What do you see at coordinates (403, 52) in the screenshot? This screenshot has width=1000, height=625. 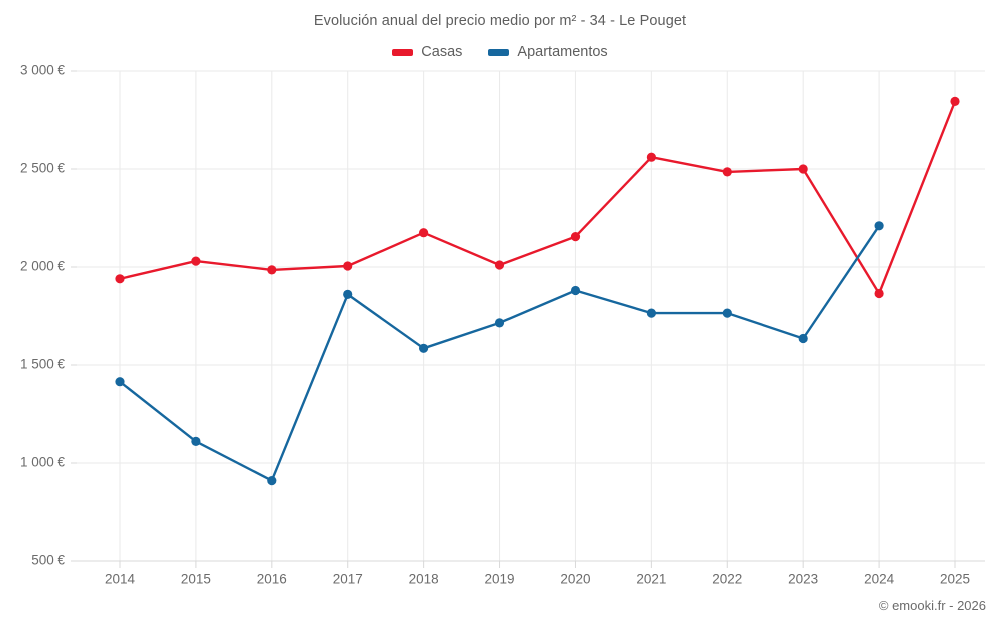 I see `legend-swatch-casas` at bounding box center [403, 52].